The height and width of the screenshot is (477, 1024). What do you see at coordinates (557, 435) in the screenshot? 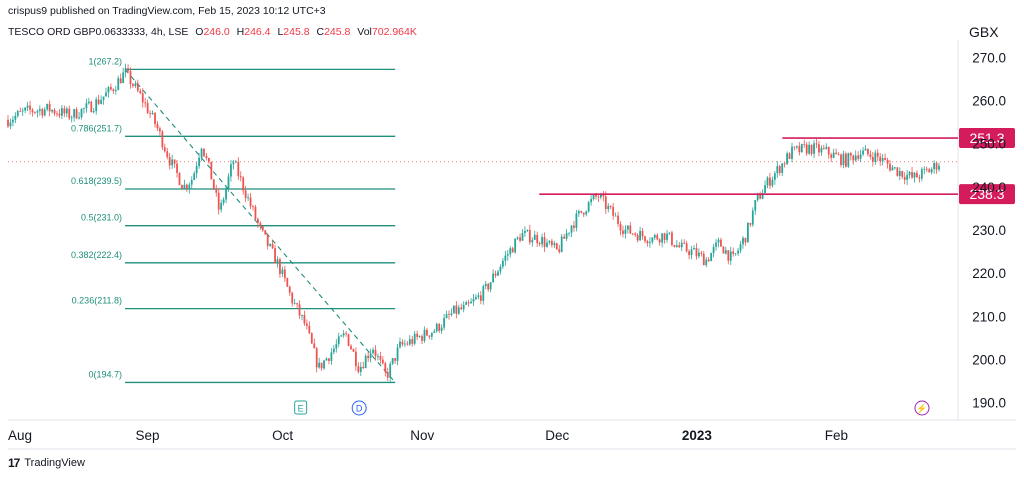
I see `x-tick-label: Dec` at bounding box center [557, 435].